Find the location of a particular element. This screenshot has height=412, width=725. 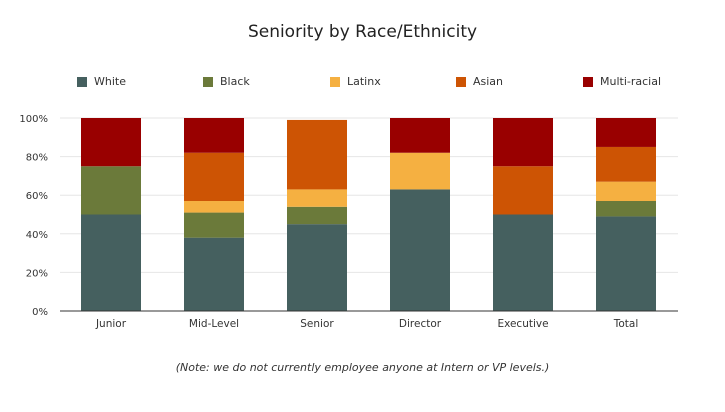

x-tick-label: Total is located at coordinates (626, 324).